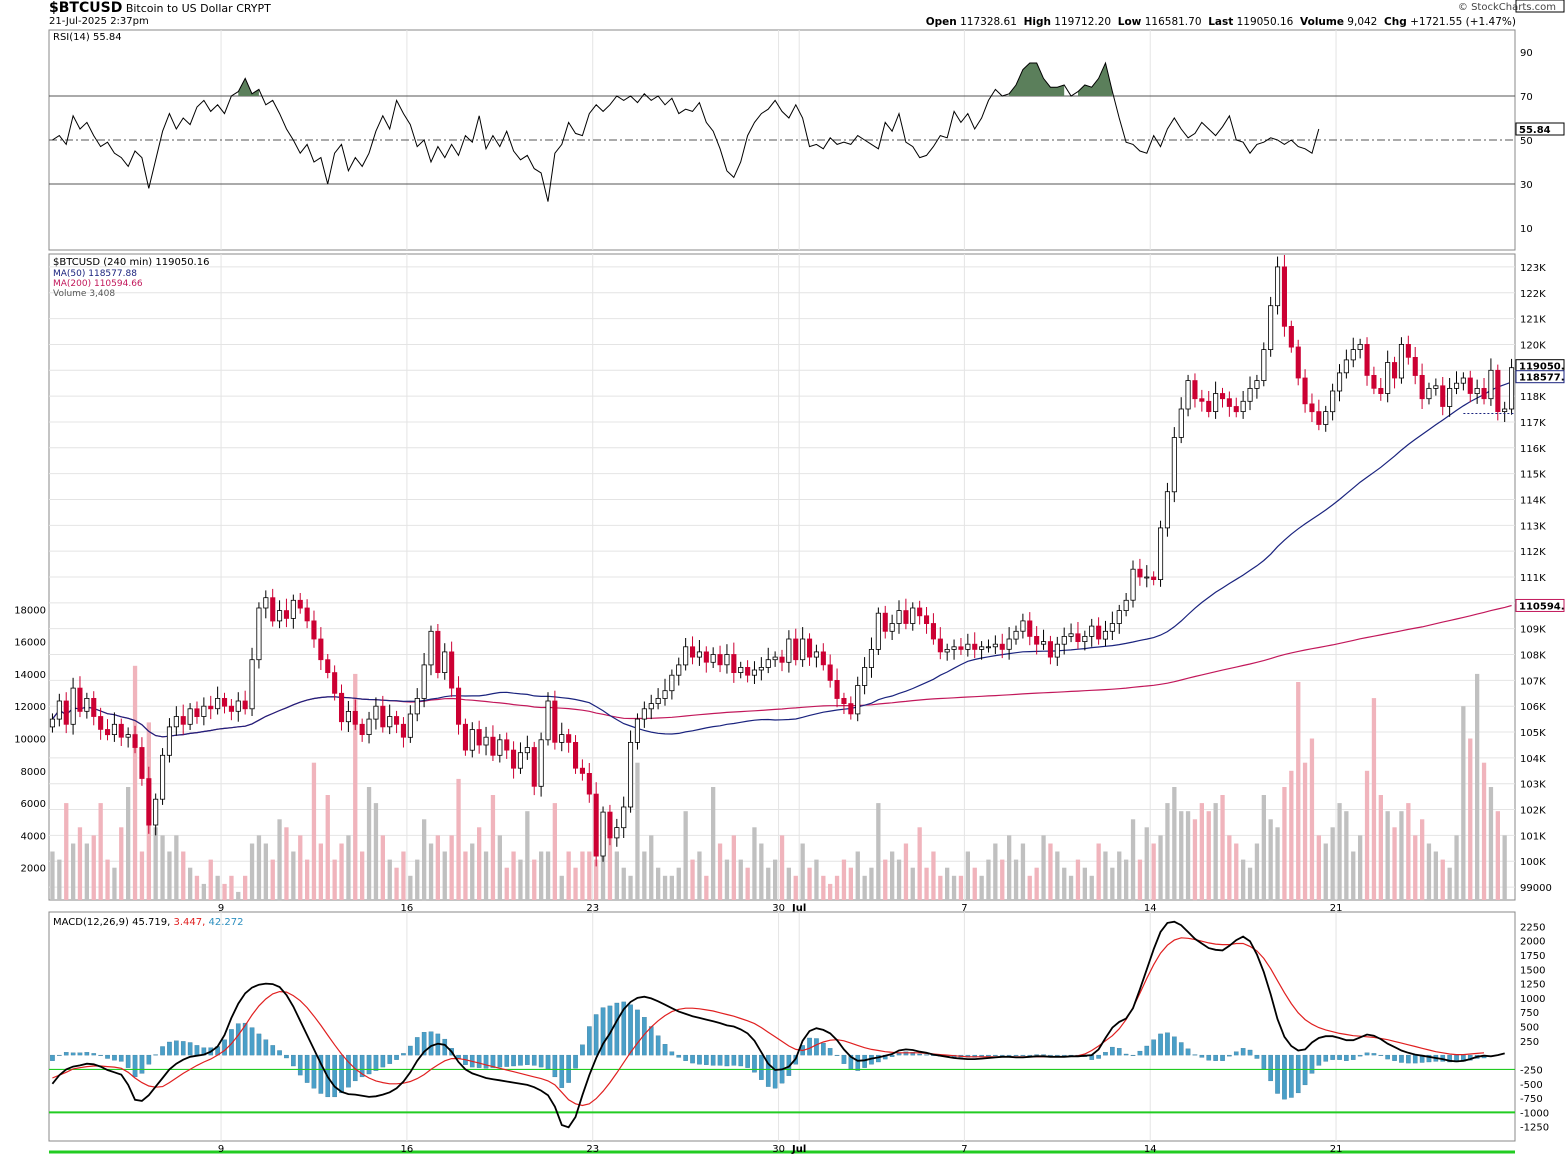 Image resolution: width=1565 pixels, height=1157 pixels. What do you see at coordinates (1037, 79) in the screenshot?
I see `rsi-shaded-region` at bounding box center [1037, 79].